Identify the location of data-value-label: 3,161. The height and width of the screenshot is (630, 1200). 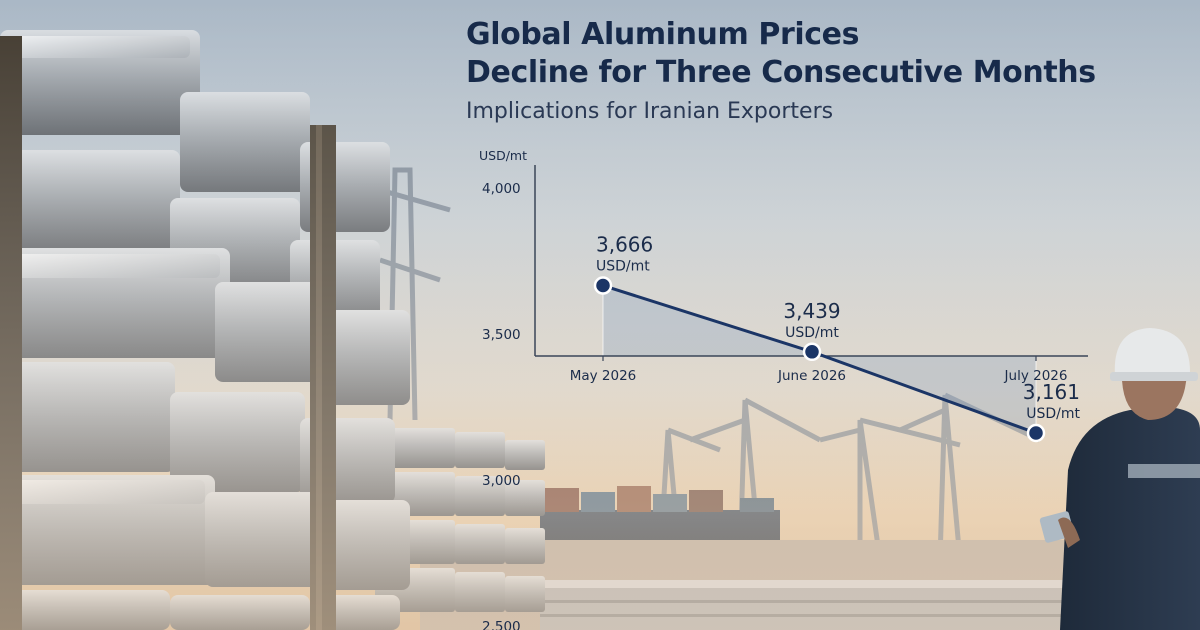
(1051, 392).